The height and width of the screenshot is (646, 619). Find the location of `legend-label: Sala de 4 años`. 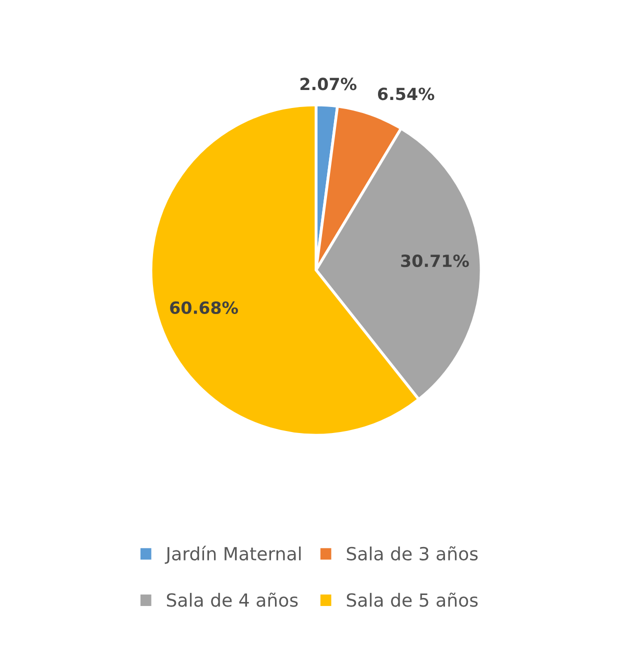

legend-label: Sala de 4 años is located at coordinates (232, 599).